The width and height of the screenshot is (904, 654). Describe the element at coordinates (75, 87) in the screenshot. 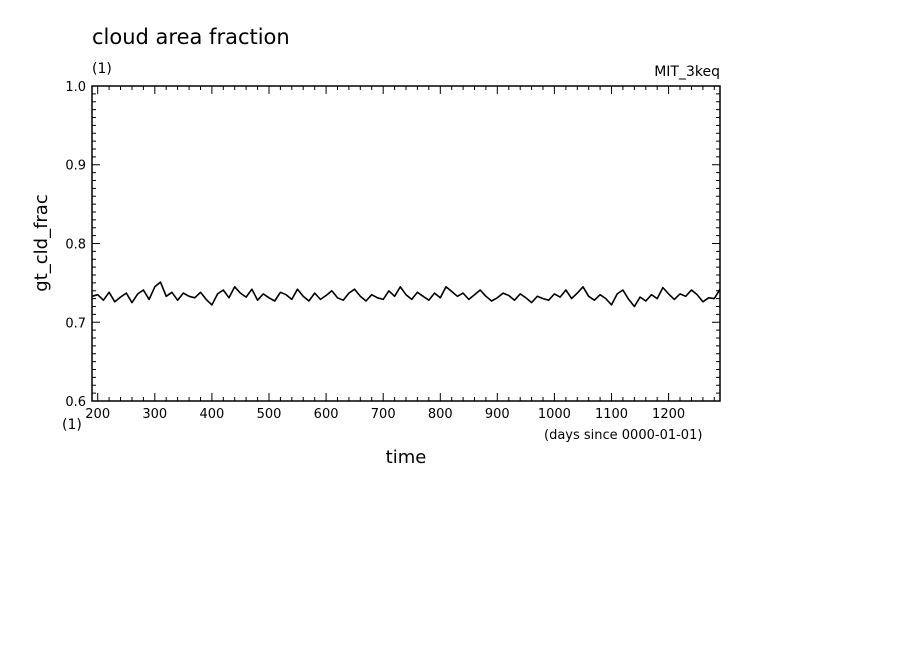

I see `y-tick-label: 1.0` at that location.